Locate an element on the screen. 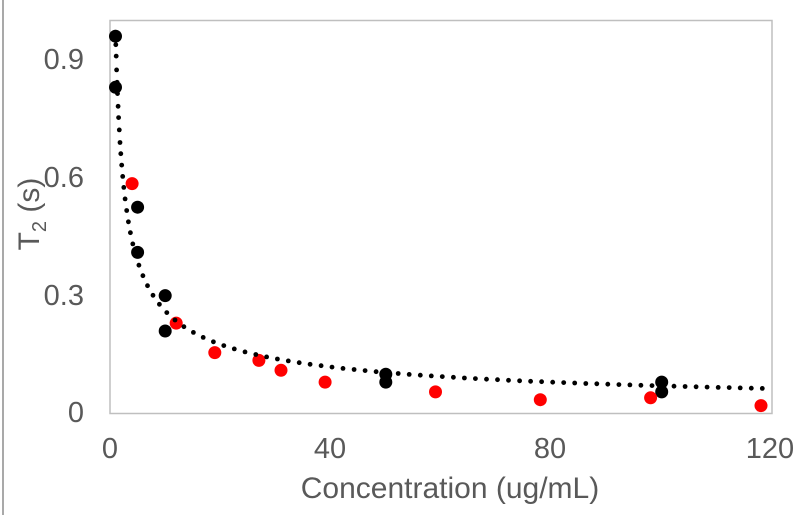  y-axis-title-subscript: 2 is located at coordinates (40, 226).